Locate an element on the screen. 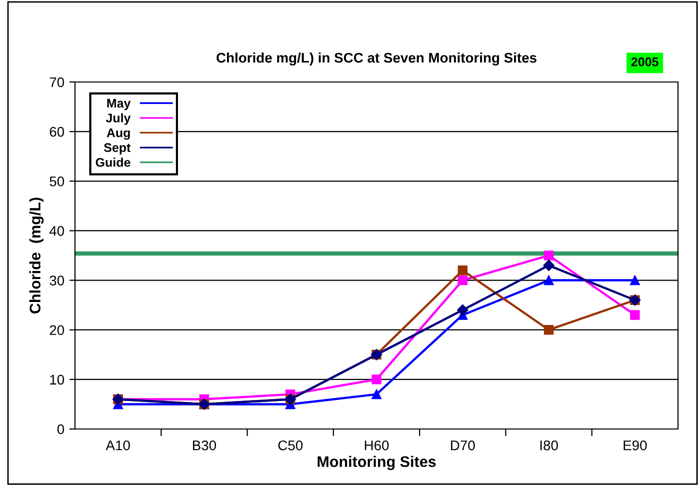 The image size is (698, 485). legend-label: May is located at coordinates (119, 104).